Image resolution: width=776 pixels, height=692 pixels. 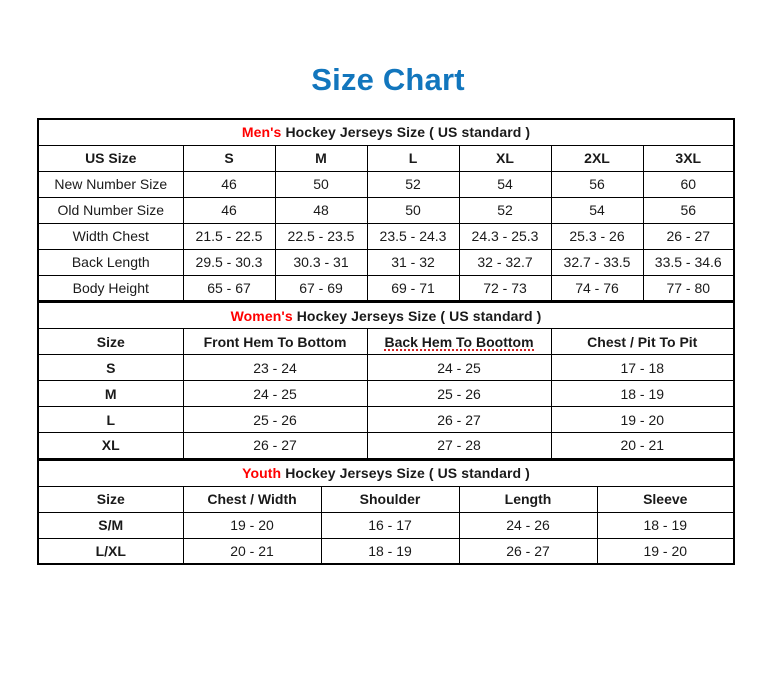 I want to click on mens-cell-1-5: 56, so click(x=688, y=210).